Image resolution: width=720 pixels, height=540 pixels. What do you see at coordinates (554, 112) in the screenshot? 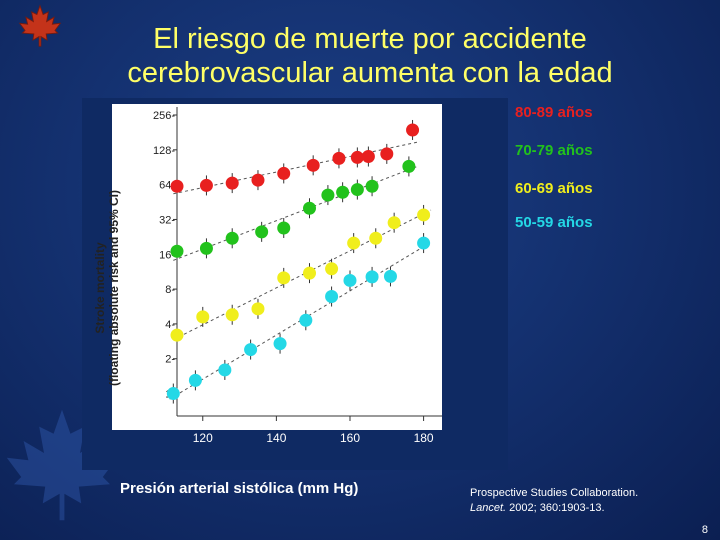
I see `legend-item-80-89: 80-89 años` at bounding box center [554, 112].